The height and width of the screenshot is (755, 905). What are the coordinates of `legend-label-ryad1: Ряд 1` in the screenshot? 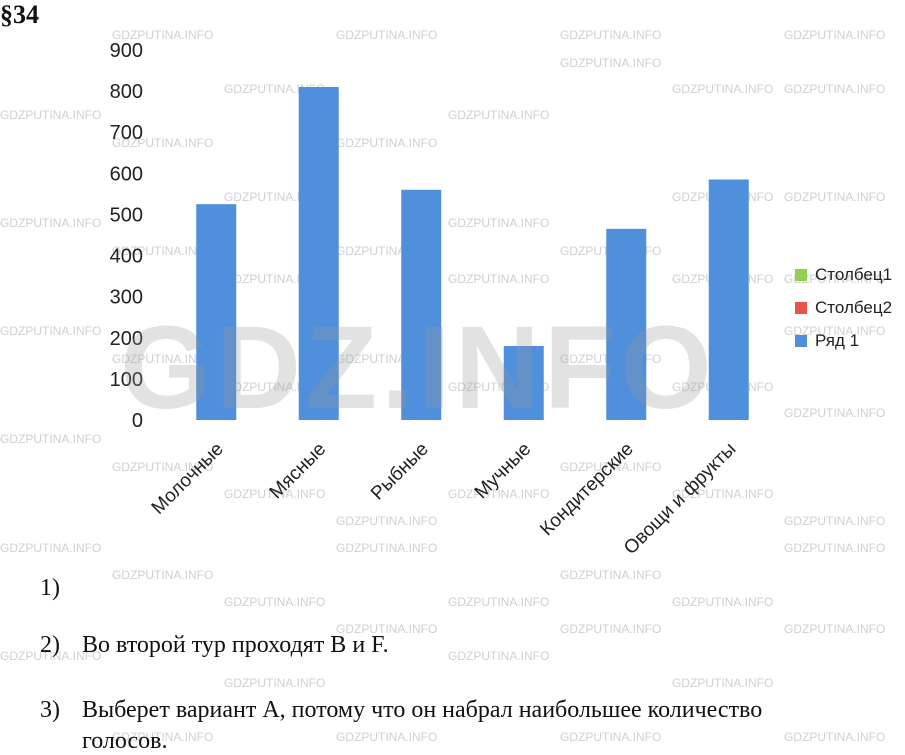 It's located at (837, 340).